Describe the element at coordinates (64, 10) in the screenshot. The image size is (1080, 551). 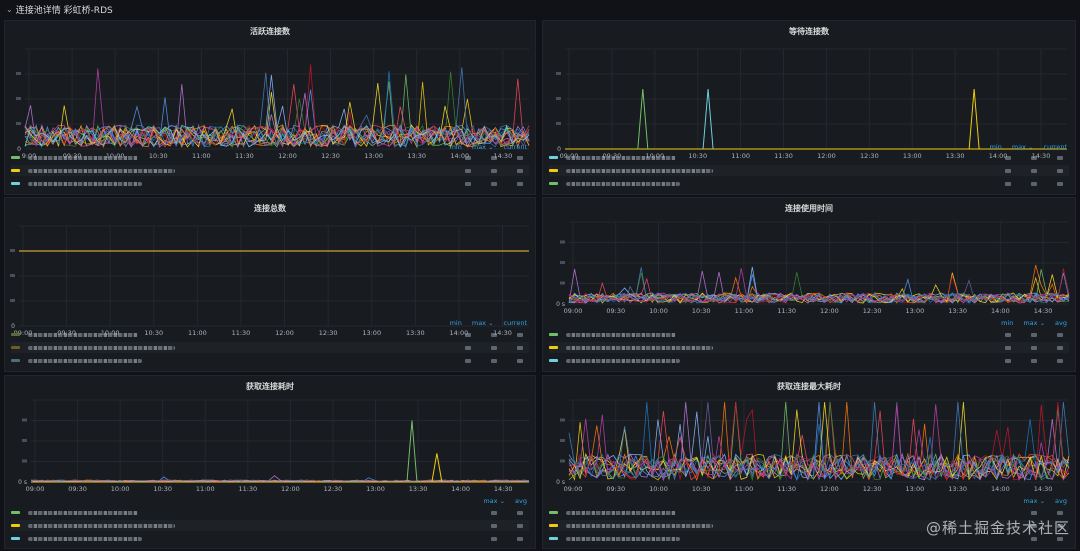
I see `row-title: 连接池详情 彩虹桥-RDS` at that location.